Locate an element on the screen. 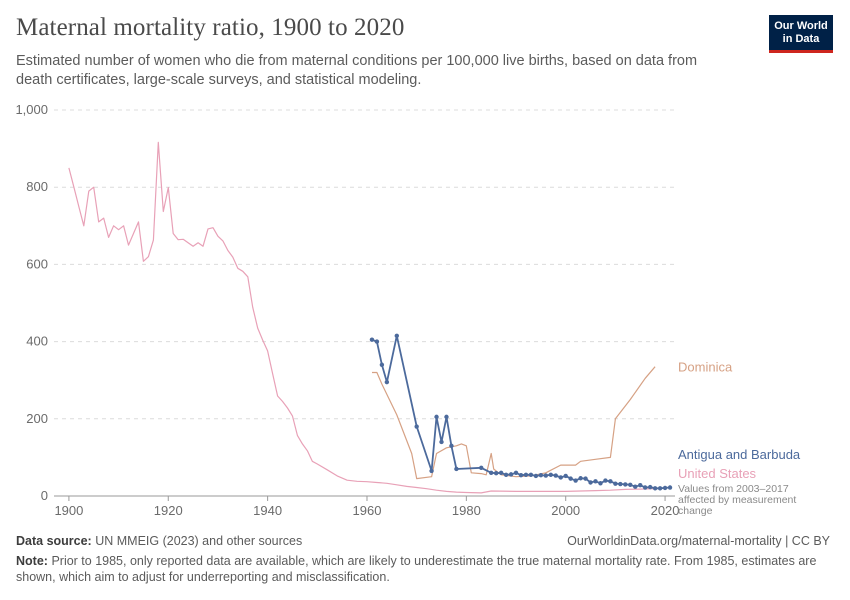  series-label: Antigua and Barbuda is located at coordinates (739, 454).